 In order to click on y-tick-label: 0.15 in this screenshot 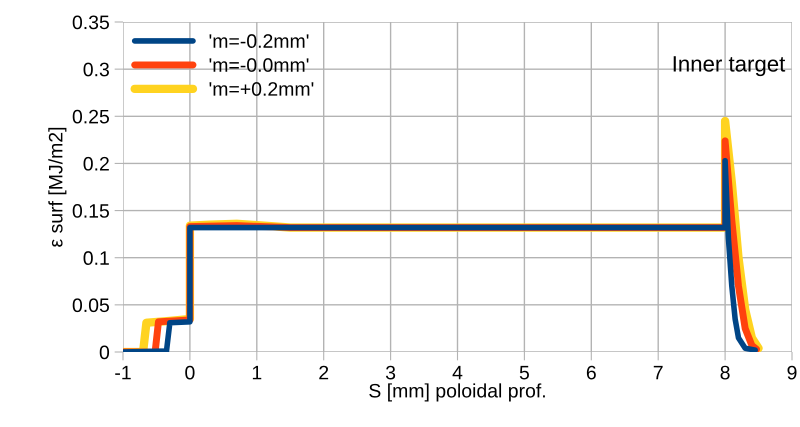, I will do `click(90, 211)`.